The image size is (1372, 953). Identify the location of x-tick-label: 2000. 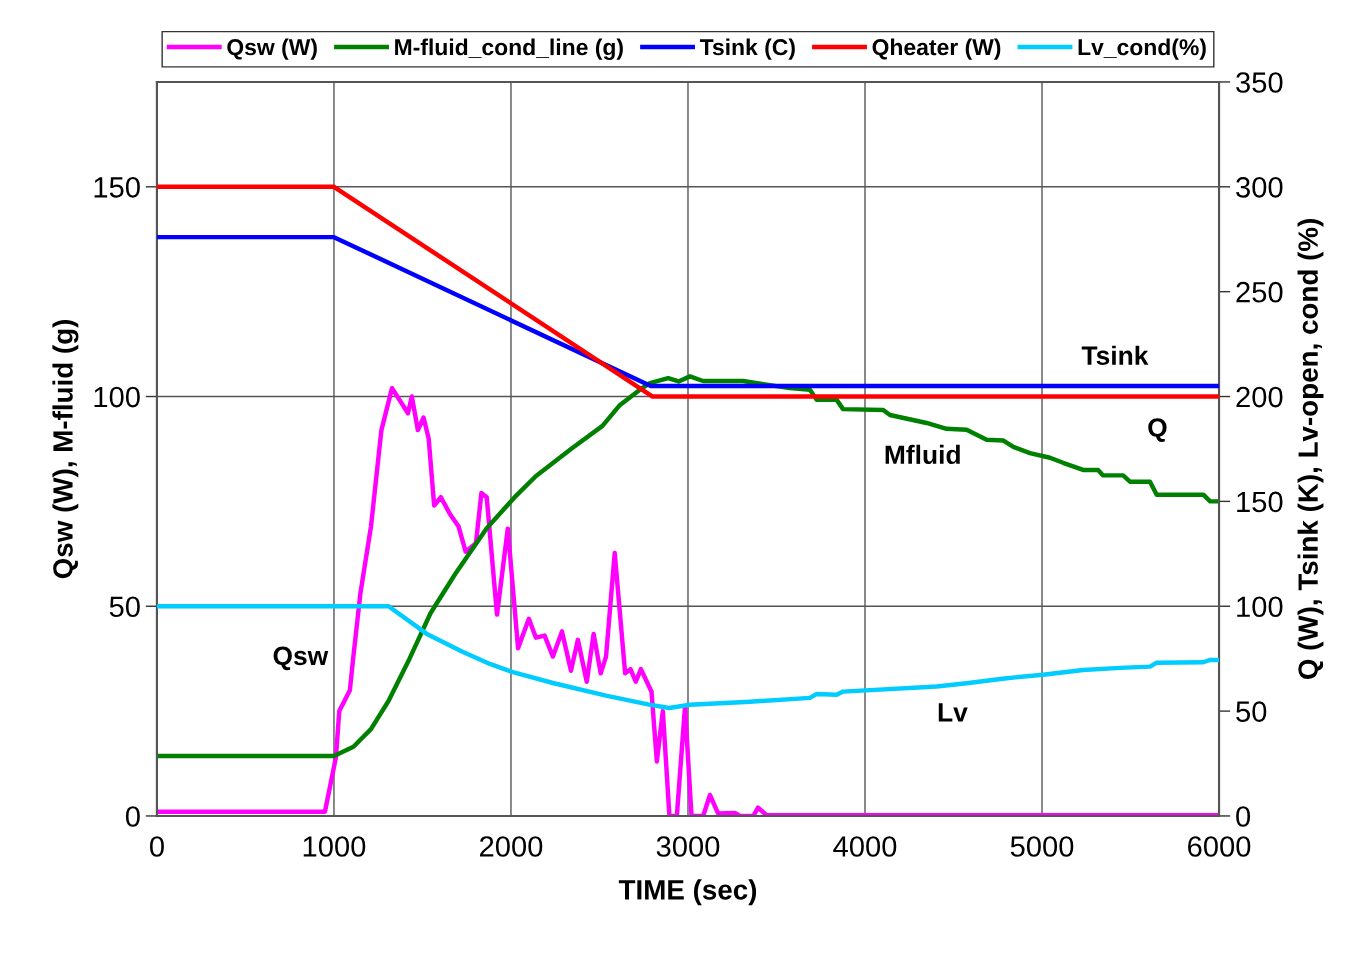
(511, 846).